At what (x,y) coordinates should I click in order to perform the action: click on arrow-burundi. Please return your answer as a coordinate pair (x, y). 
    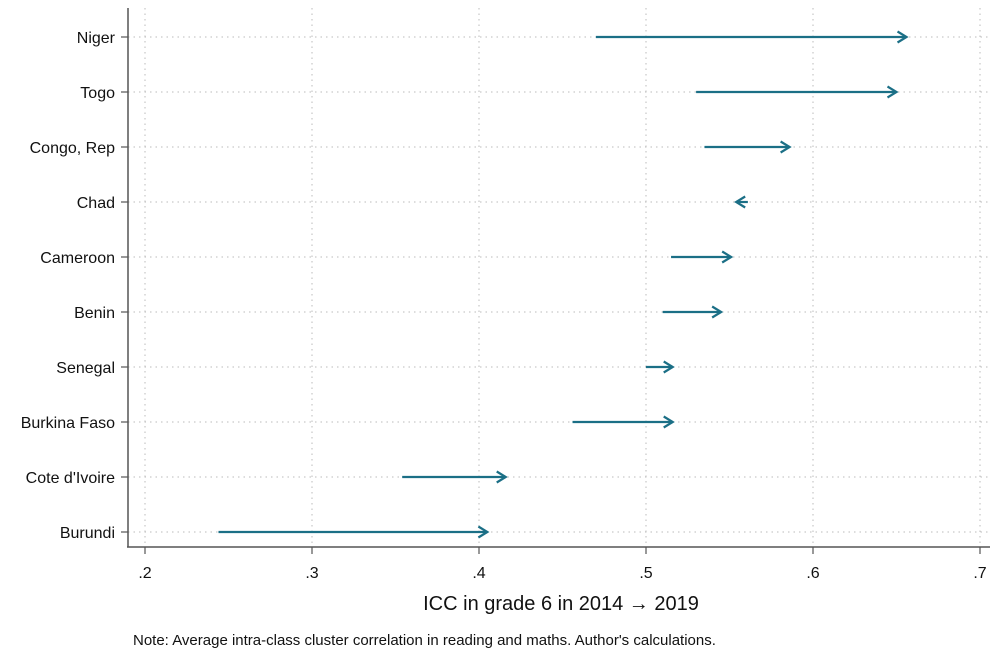
    Looking at the image, I should click on (354, 532).